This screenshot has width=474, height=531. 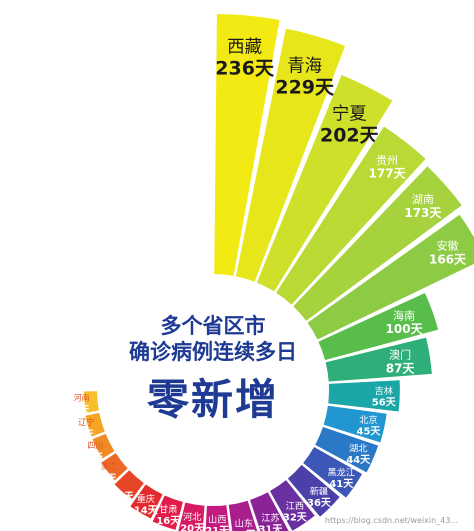 What do you see at coordinates (213, 326) in the screenshot?
I see `center-title-line-1: 多个省区市` at bounding box center [213, 326].